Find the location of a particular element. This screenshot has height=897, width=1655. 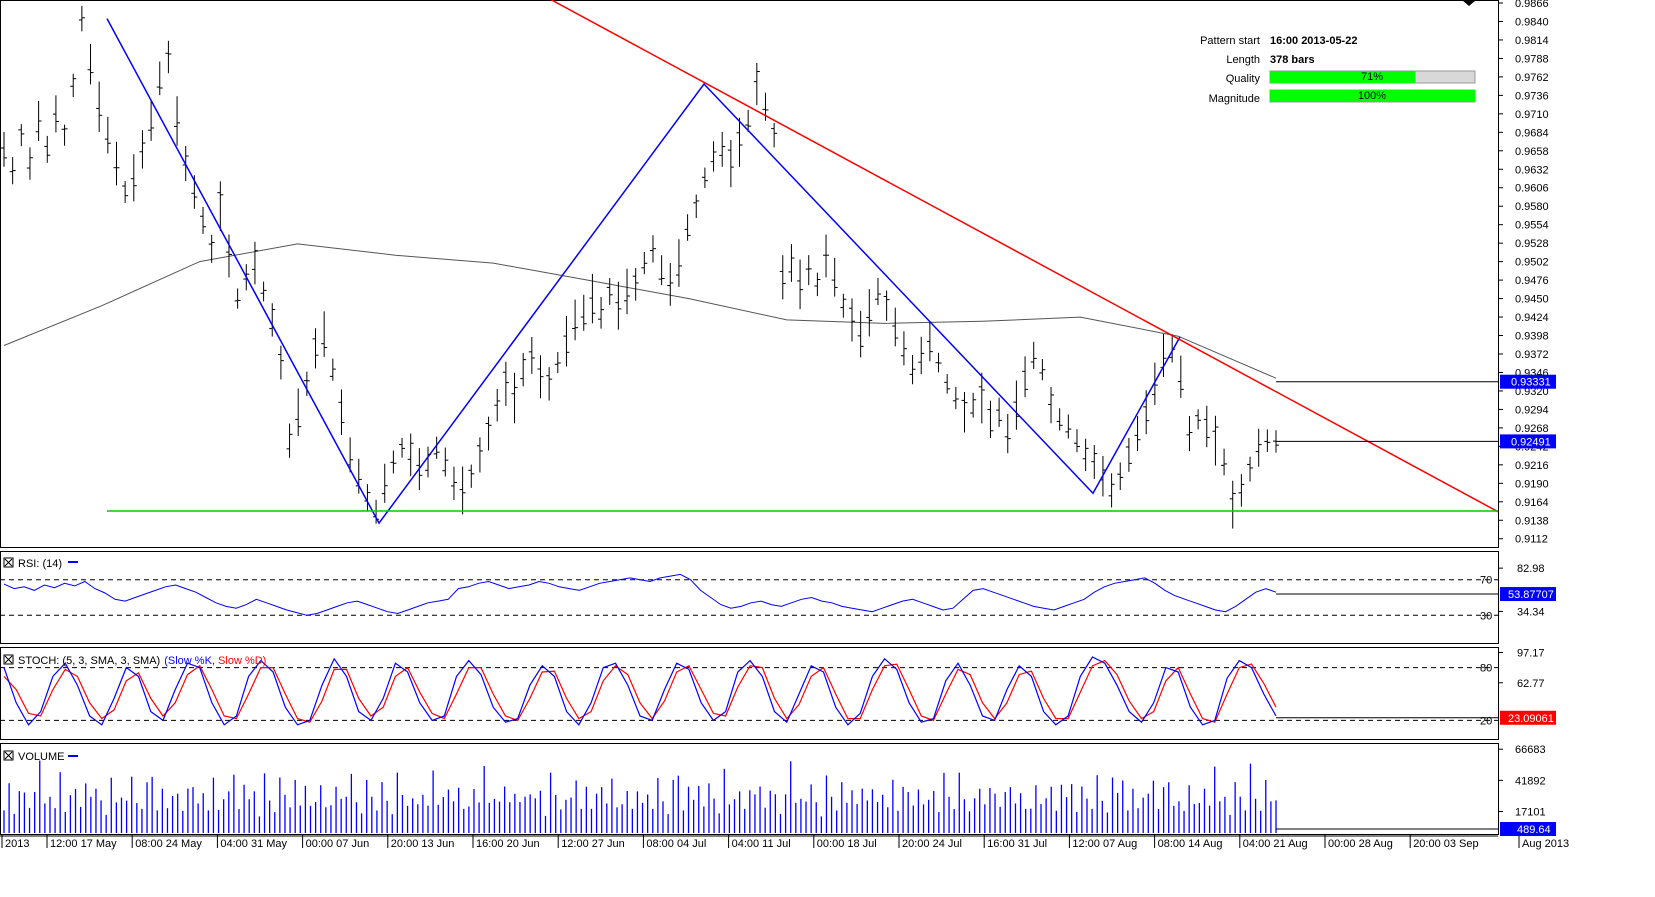

price-tick-label: 0.9788 is located at coordinates (1532, 59).